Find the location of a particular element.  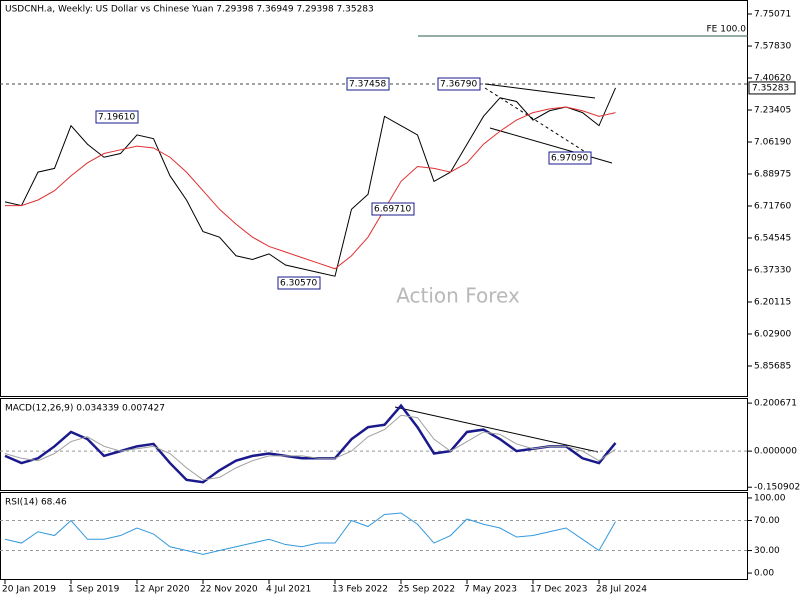

annotation: 6.97090 is located at coordinates (569, 159).